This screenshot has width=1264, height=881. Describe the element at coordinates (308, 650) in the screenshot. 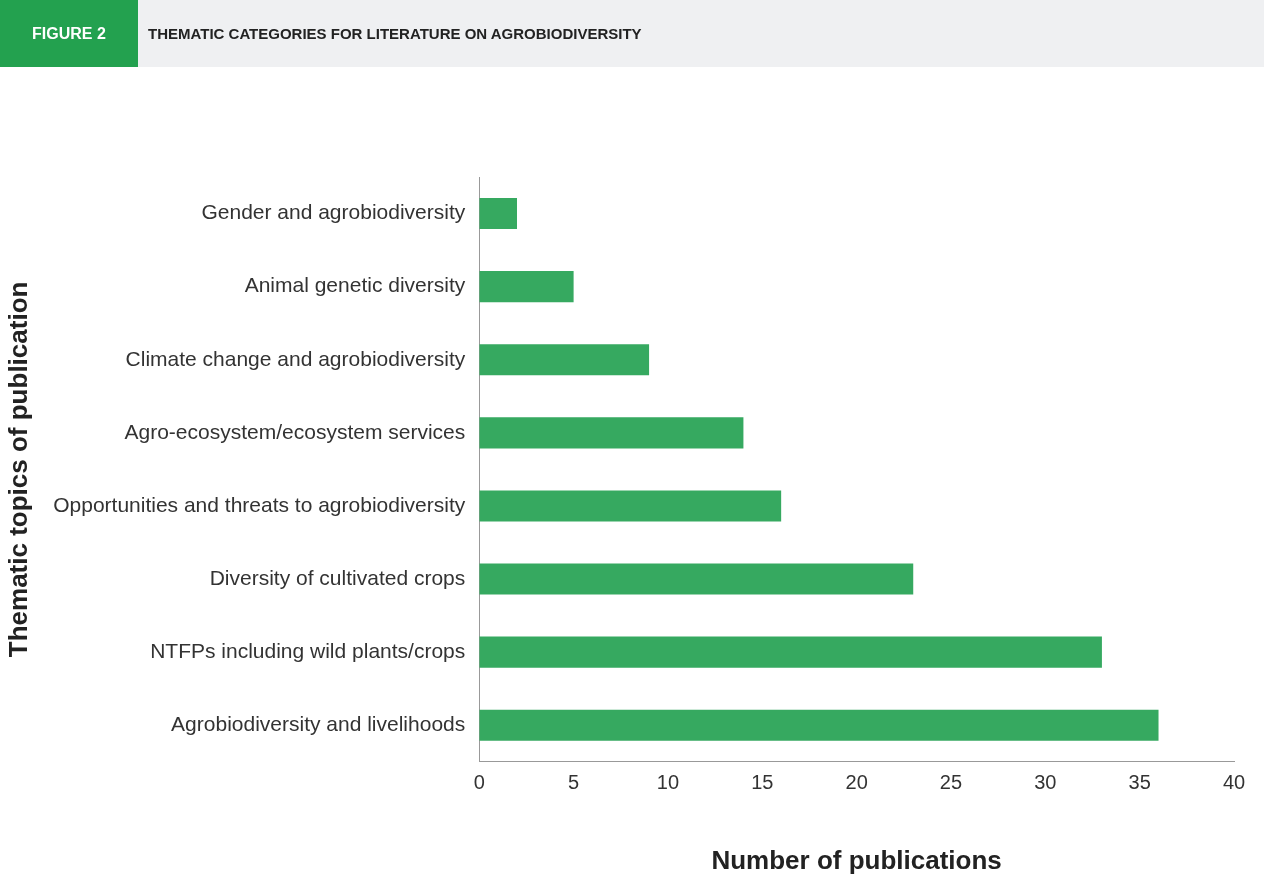

I see `y-tick-label: NTFPs including wild plants/crops` at that location.